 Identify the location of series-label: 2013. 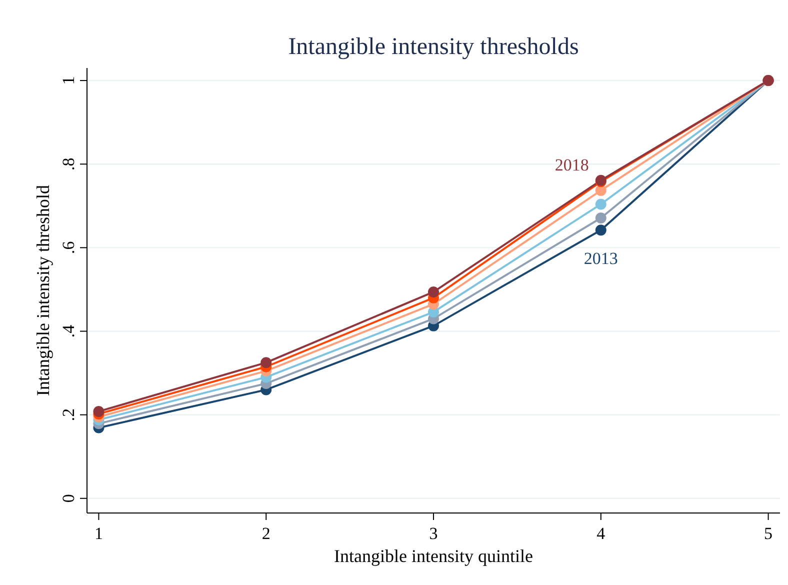
(601, 258).